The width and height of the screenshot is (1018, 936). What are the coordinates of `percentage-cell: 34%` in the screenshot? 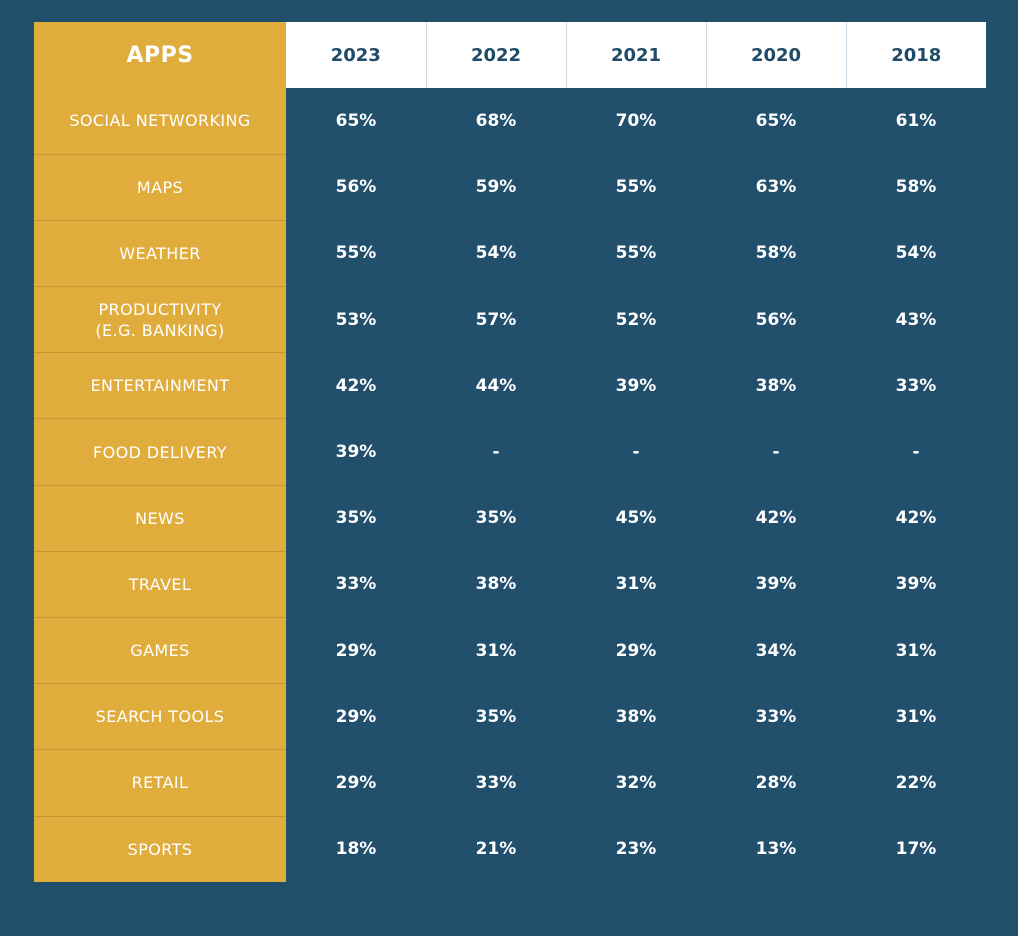 It's located at (776, 650).